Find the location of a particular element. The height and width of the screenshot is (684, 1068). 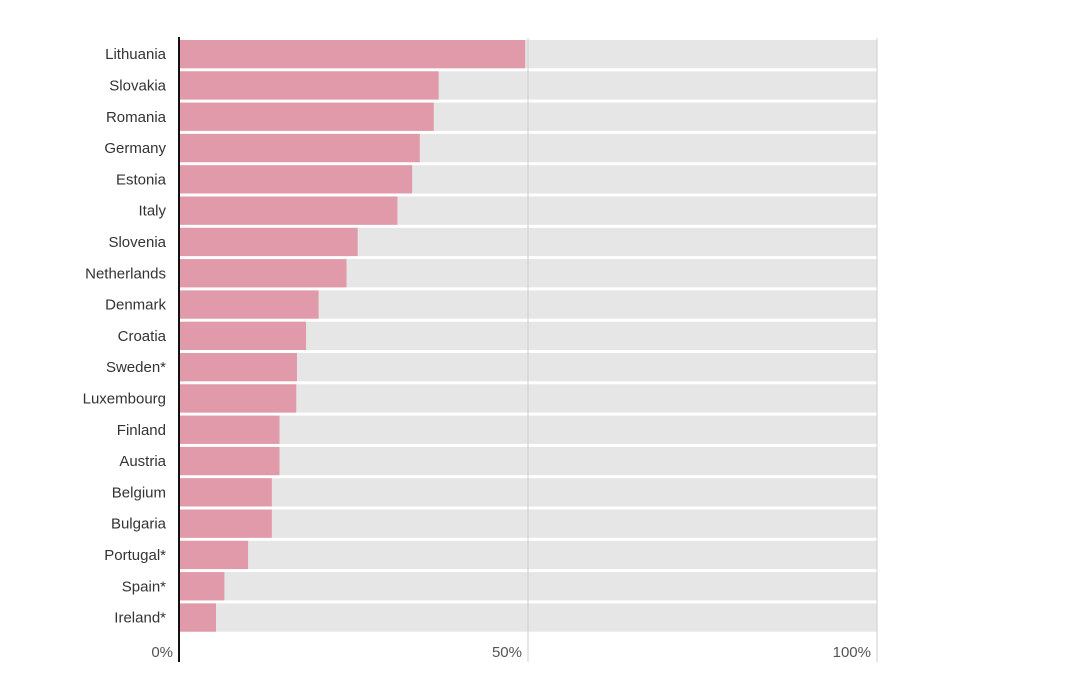

tick-label-group: 0% 50% 100% is located at coordinates (511, 652).